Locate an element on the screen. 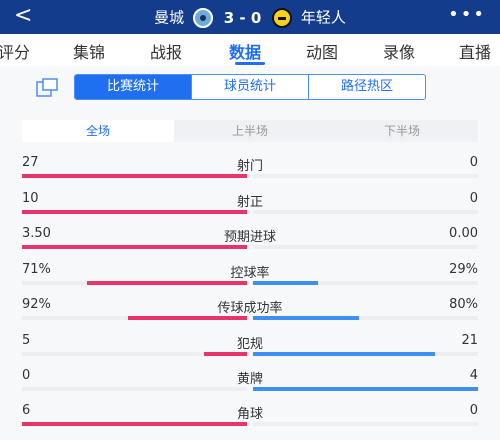  stat-label: 角球 is located at coordinates (249, 414).